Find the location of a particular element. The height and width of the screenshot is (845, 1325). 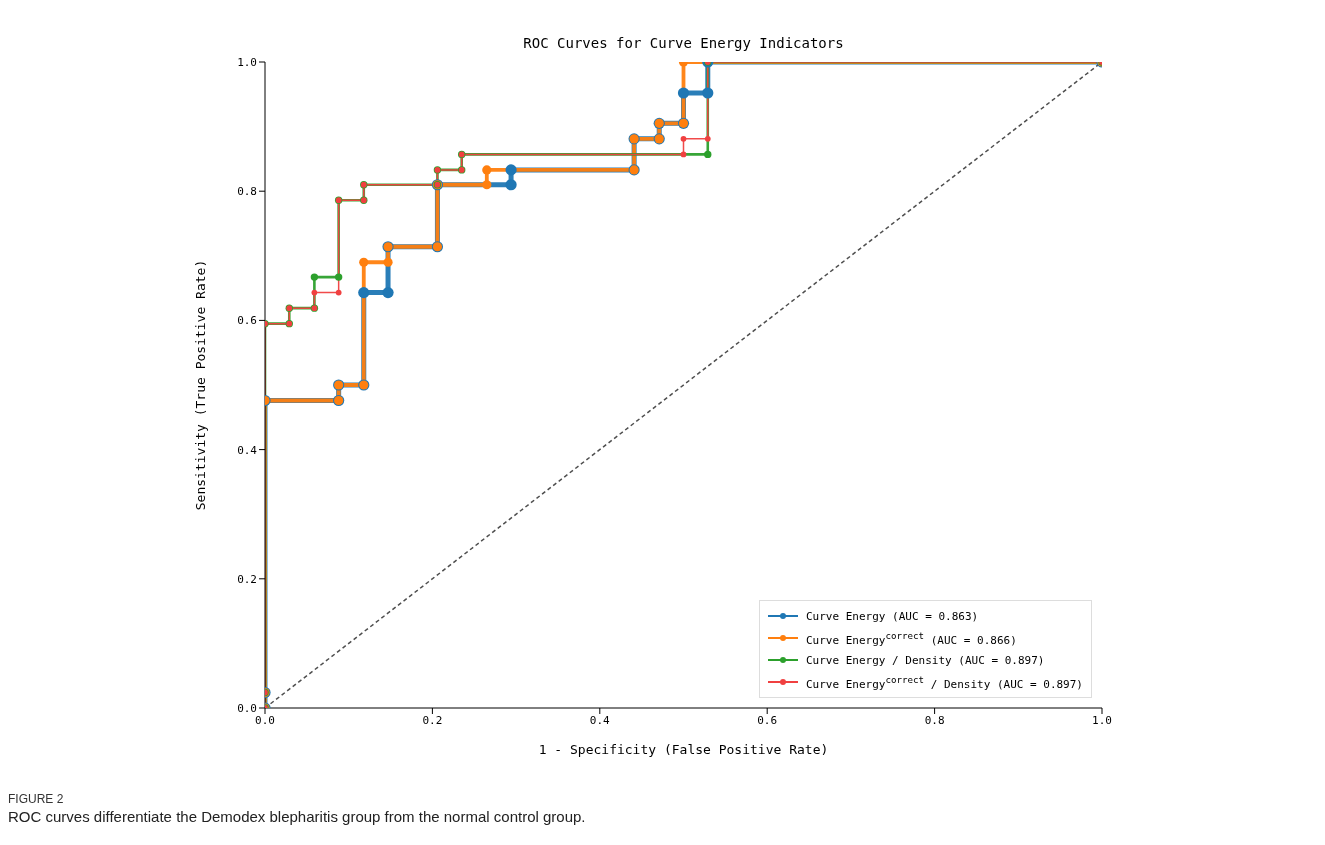

legend-label: Curve Energy (AUC = 0.863) is located at coordinates (892, 616).